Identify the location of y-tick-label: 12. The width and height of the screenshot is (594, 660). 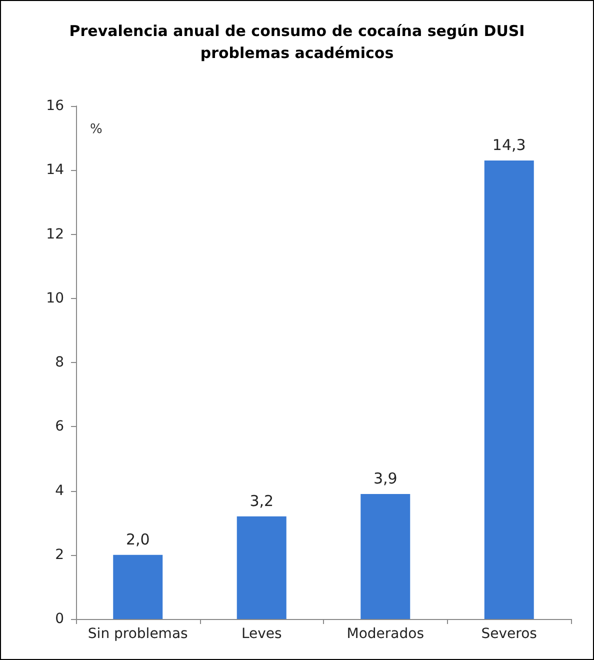
(55, 234).